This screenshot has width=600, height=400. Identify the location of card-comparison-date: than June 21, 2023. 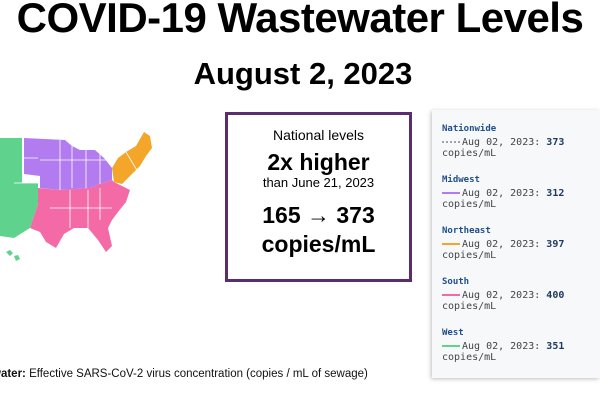
(318, 182).